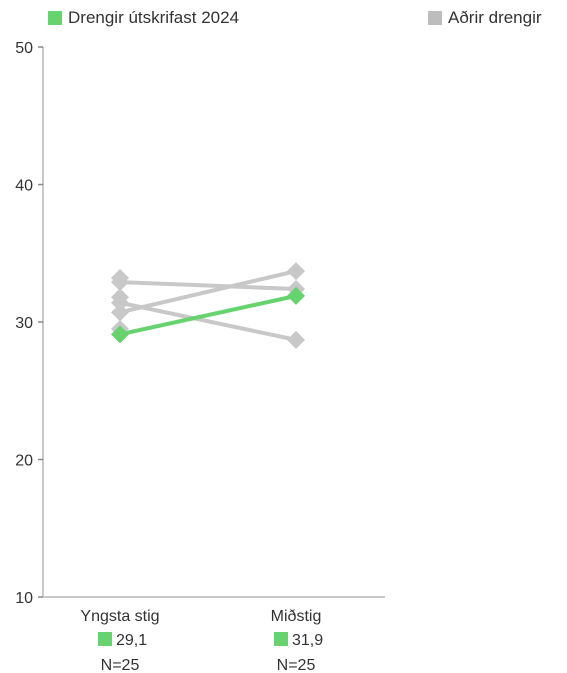 This screenshot has height=673, width=567. What do you see at coordinates (435, 18) in the screenshot?
I see `legend-swatch-others` at bounding box center [435, 18].